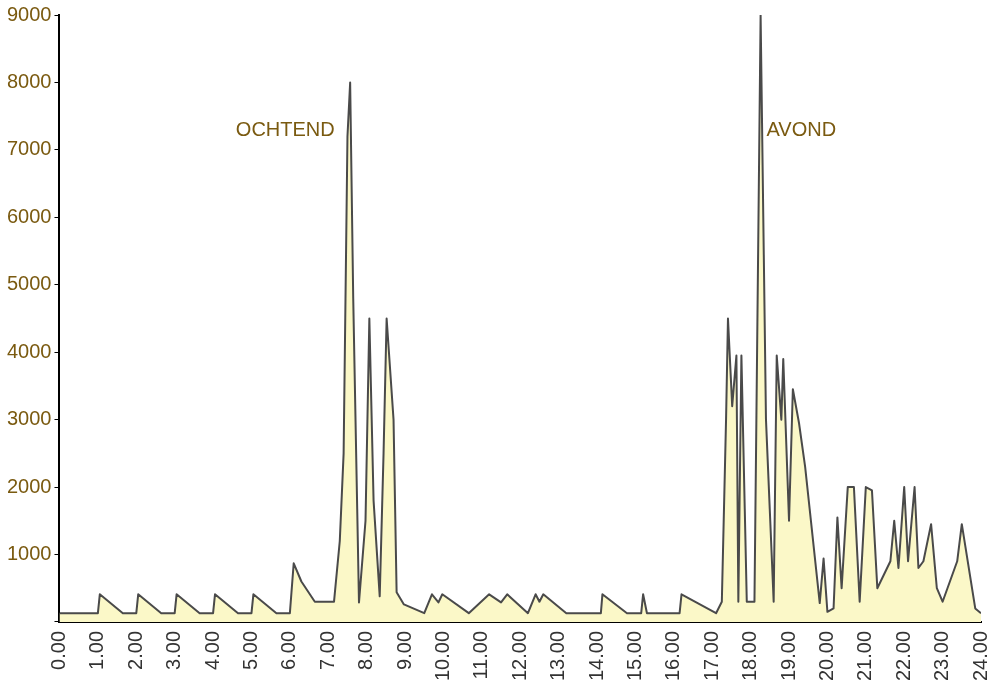  Describe the element at coordinates (211, 650) in the screenshot. I see `x-tick-label: 4.00` at that location.